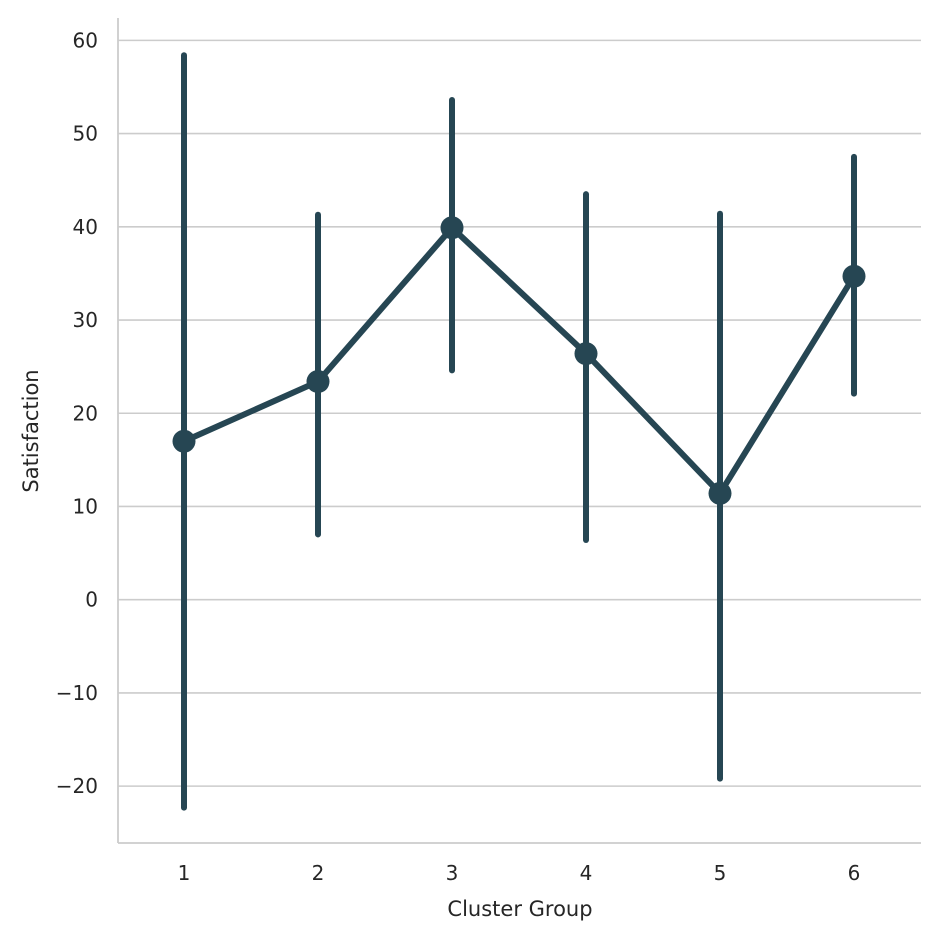 The height and width of the screenshot is (940, 940). I want to click on y-tick-label: 0, so click(91, 600).